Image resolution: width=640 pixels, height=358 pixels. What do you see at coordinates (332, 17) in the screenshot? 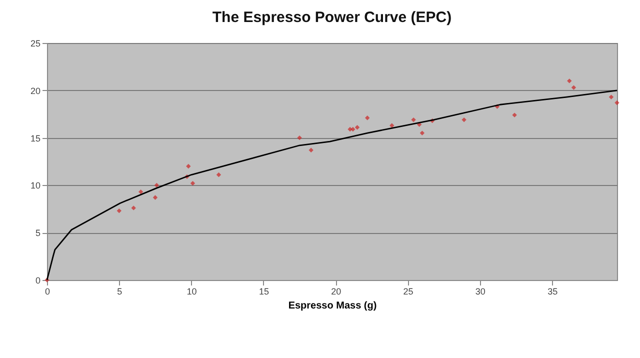
I see `chart-title: The Espresso Power Curve (EPC)` at bounding box center [332, 17].